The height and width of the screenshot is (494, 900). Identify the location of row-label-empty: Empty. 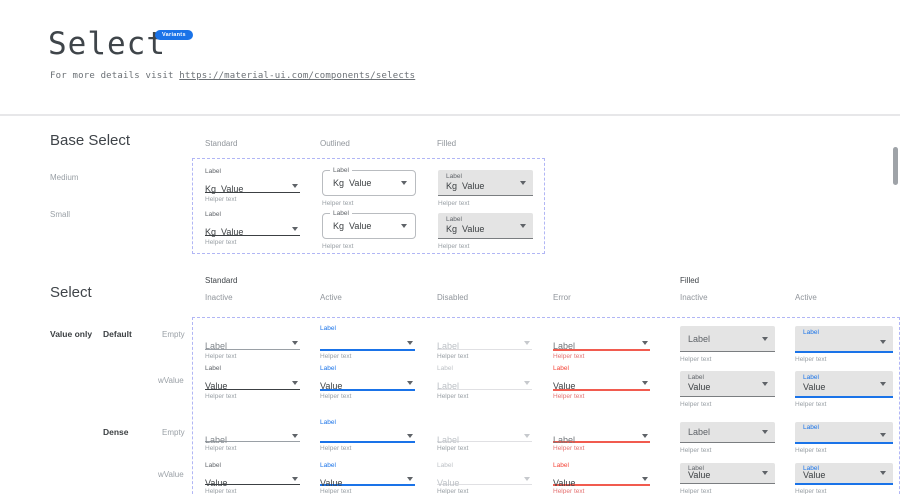
(173, 334).